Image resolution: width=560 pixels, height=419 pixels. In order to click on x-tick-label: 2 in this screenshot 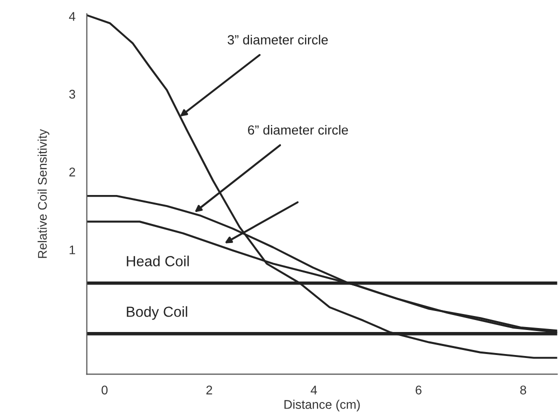, I will do `click(209, 390)`.